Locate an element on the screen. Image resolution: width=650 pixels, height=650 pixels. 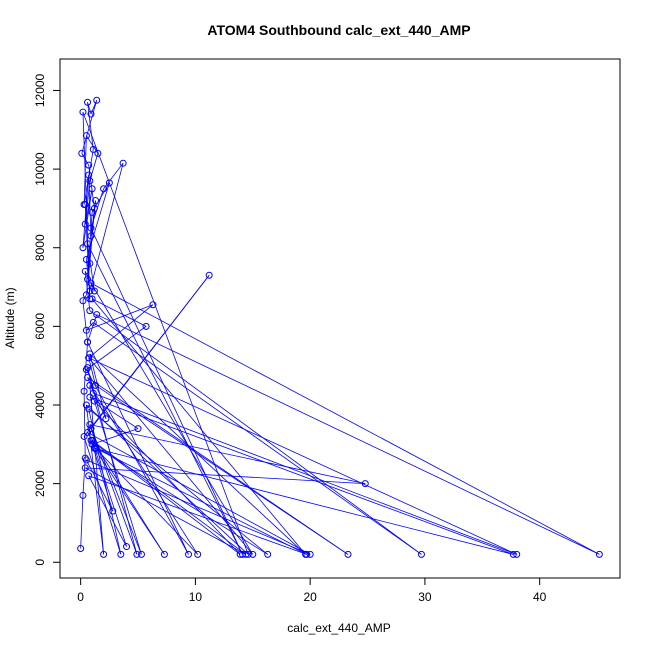
y-axis: 0 2000 4000 6000 8000 10000 12000 is located at coordinates (47, 319).